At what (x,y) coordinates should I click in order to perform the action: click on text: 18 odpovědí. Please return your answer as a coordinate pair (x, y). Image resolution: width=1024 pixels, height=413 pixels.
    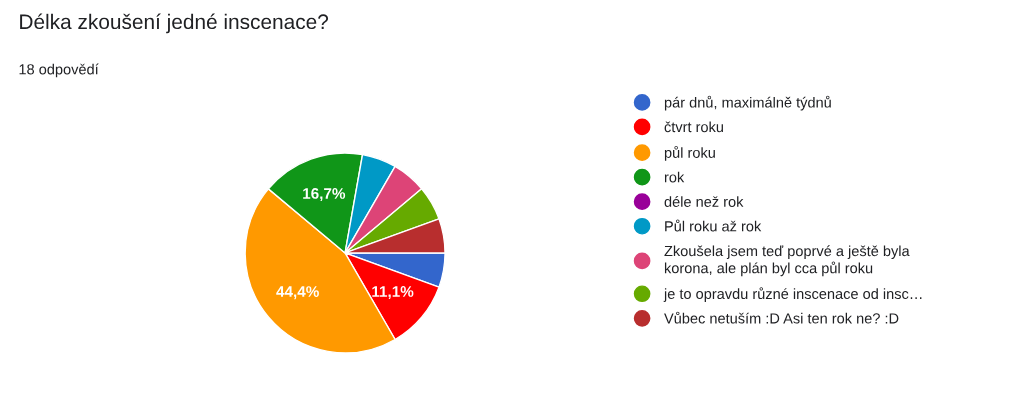
    Looking at the image, I should click on (59, 70).